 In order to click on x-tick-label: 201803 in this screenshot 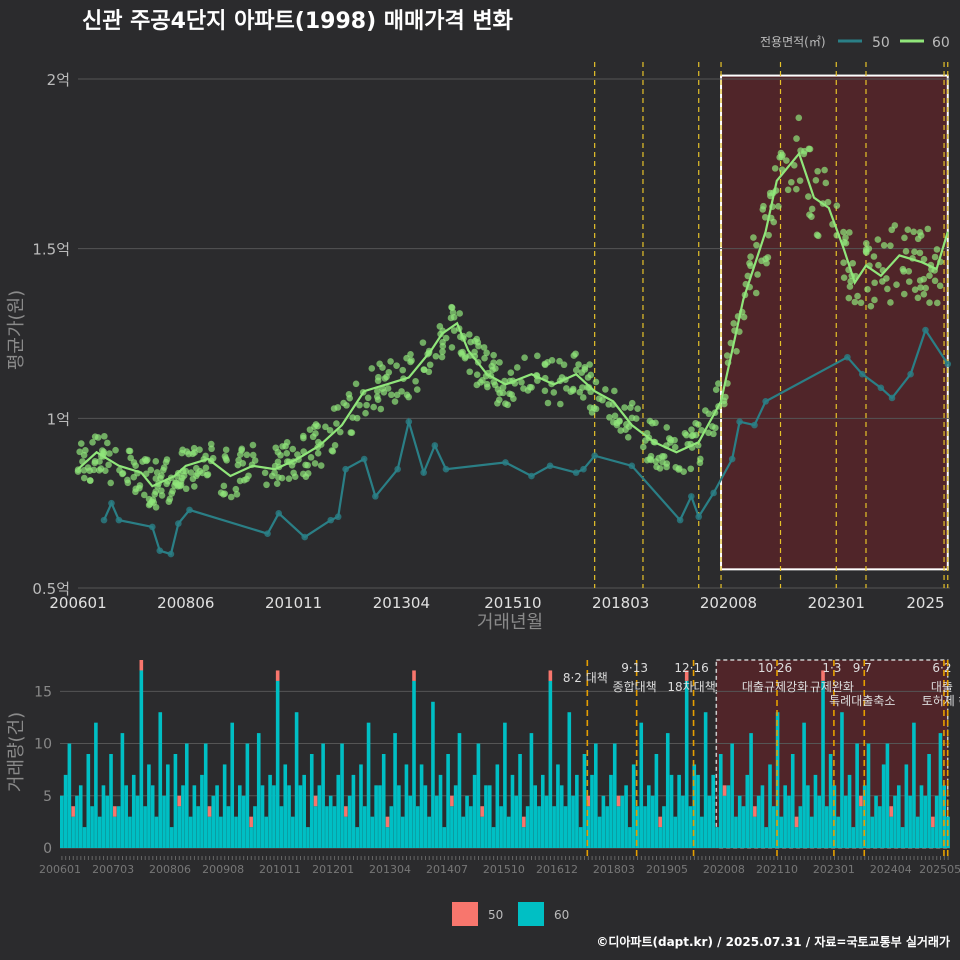, I will do `click(620, 603)`.